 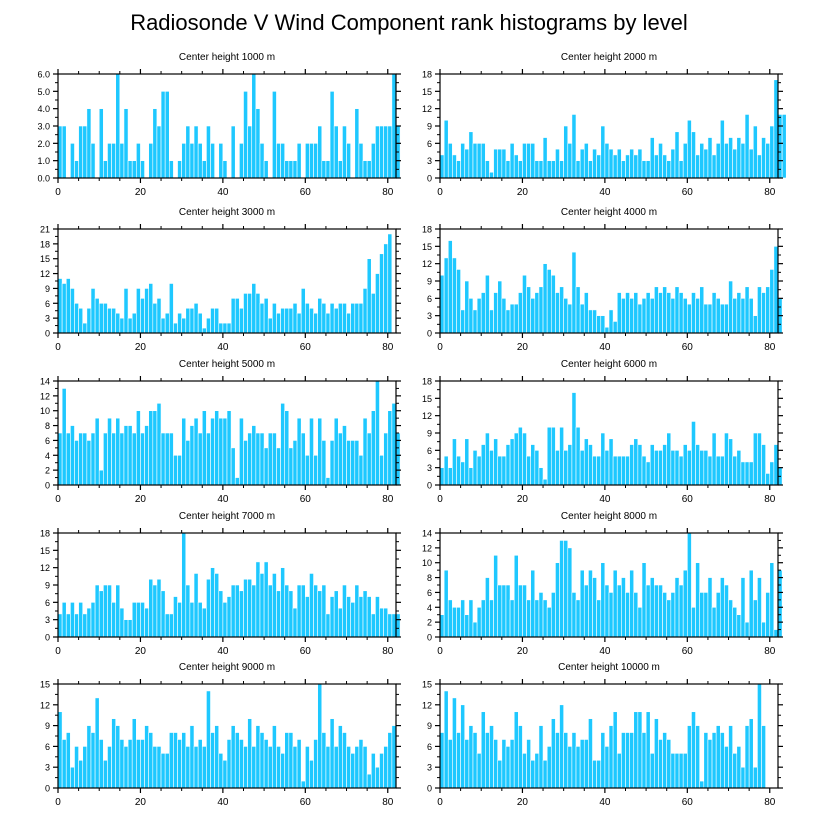 What do you see at coordinates (43, 161) in the screenshot?
I see `y-tick-label: 1.0` at bounding box center [43, 161].